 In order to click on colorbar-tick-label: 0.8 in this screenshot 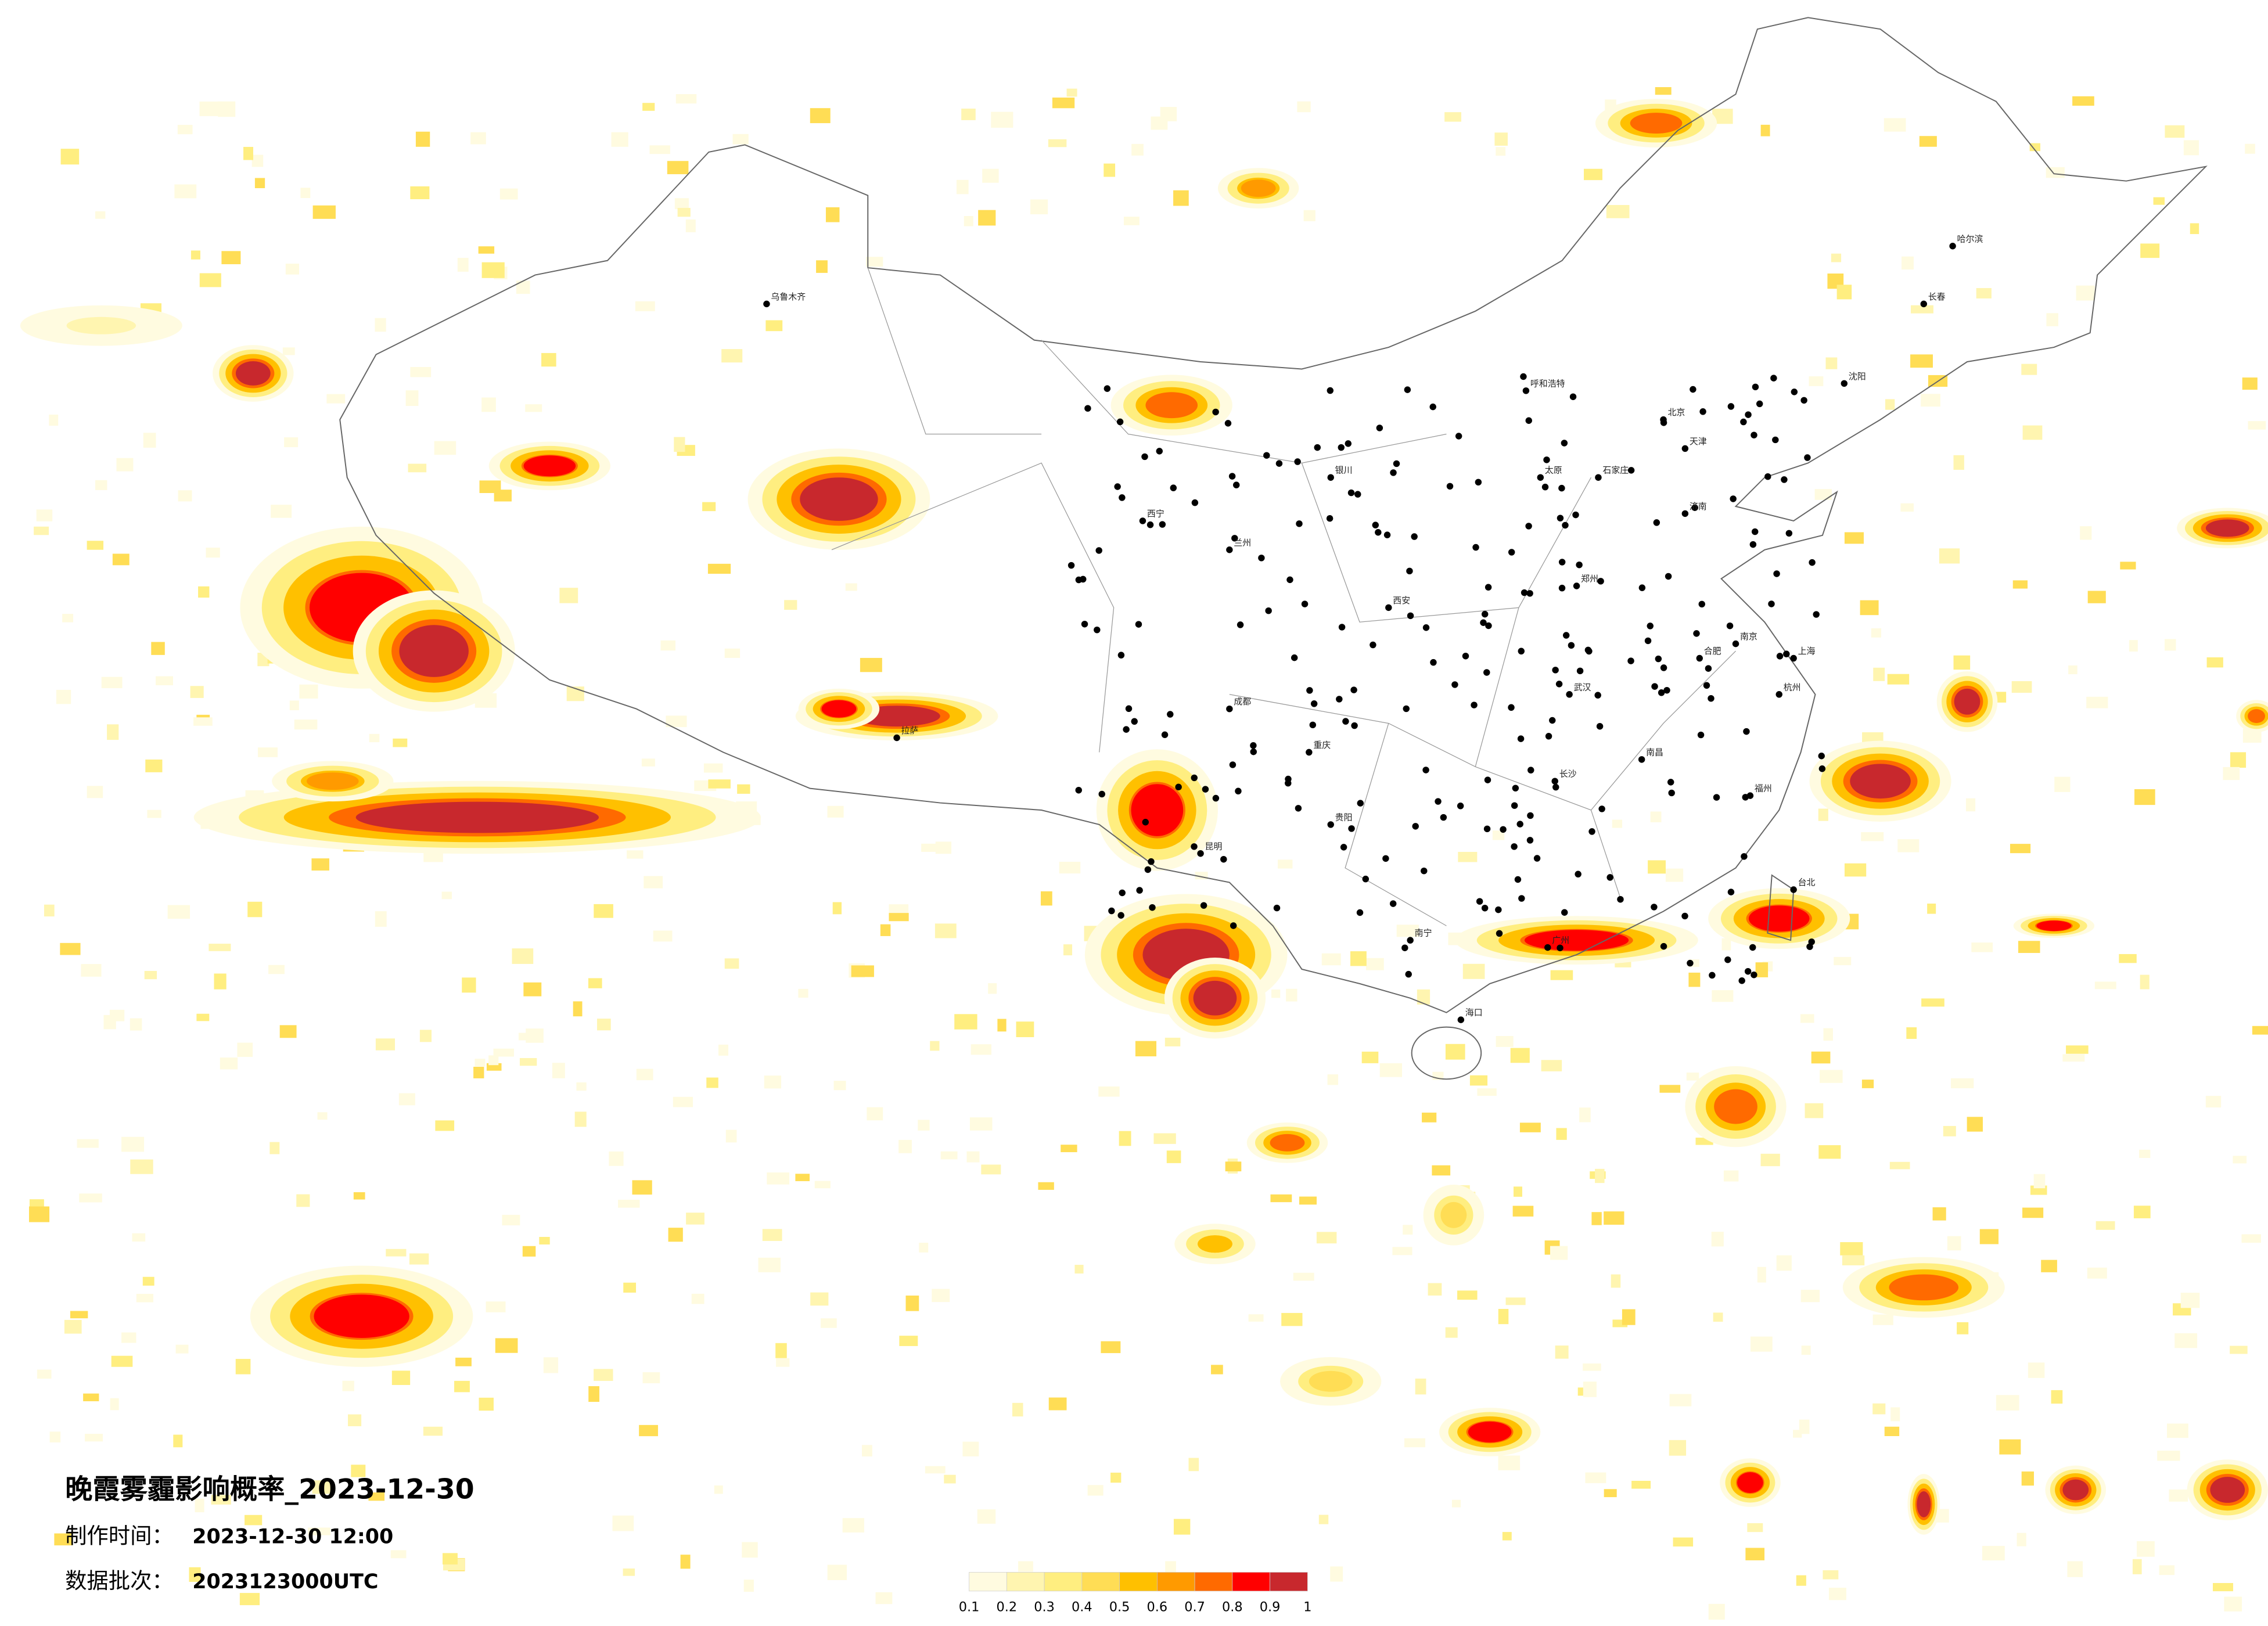, I will do `click(1232, 1607)`.